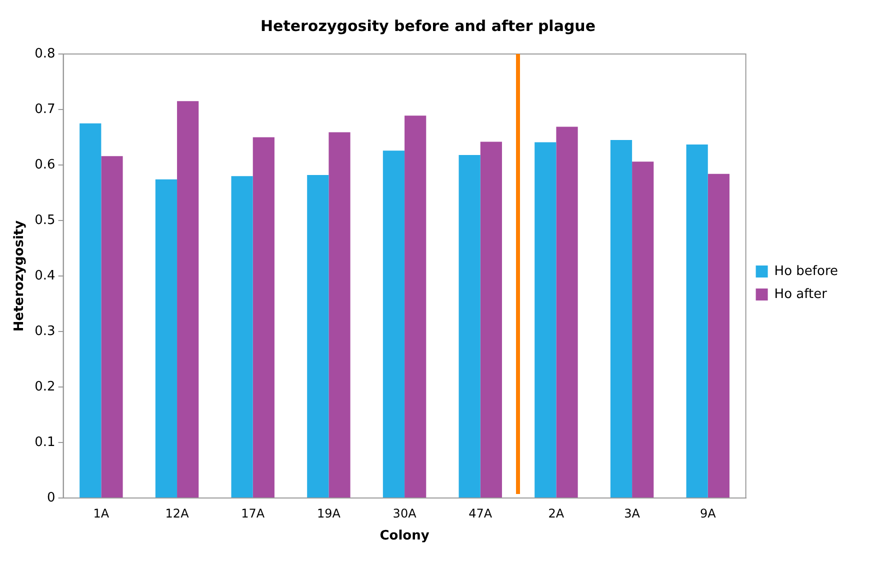 The height and width of the screenshot is (561, 869). Describe the element at coordinates (45, 220) in the screenshot. I see `y-tick-label: 0.5` at that location.